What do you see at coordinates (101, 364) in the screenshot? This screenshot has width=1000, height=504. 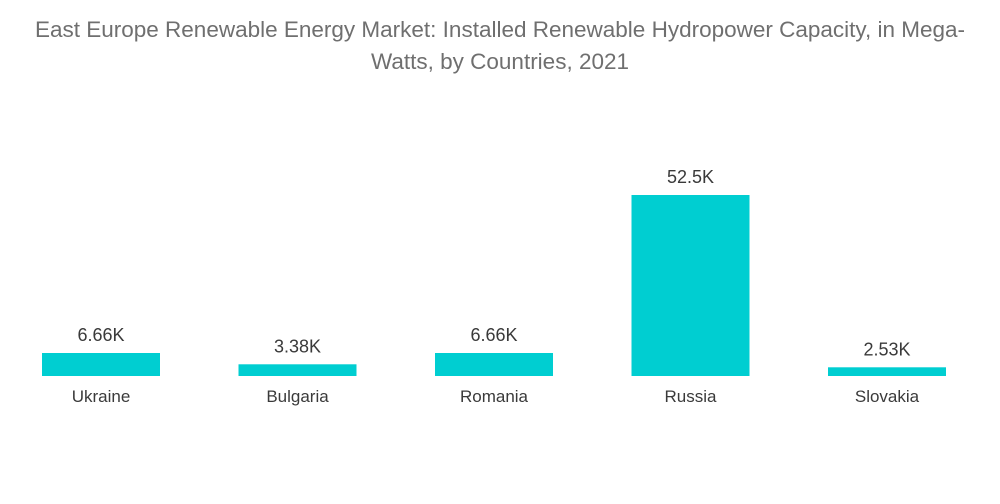 I see `bar-ukraine` at bounding box center [101, 364].